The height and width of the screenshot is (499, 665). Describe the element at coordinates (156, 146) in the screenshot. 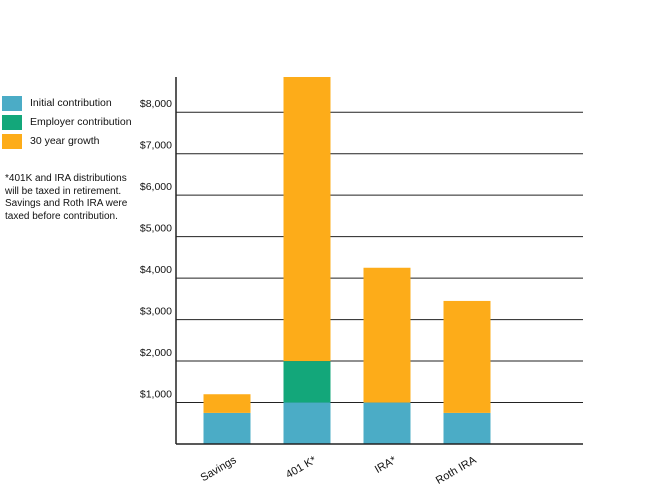

I see `y-tick-label: $7,000` at that location.